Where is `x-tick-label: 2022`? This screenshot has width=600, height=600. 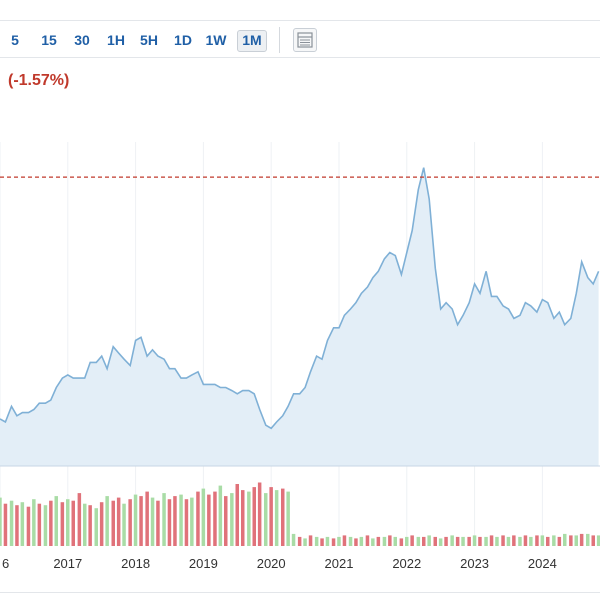
x-tick-label: 2022 is located at coordinates (406, 563).